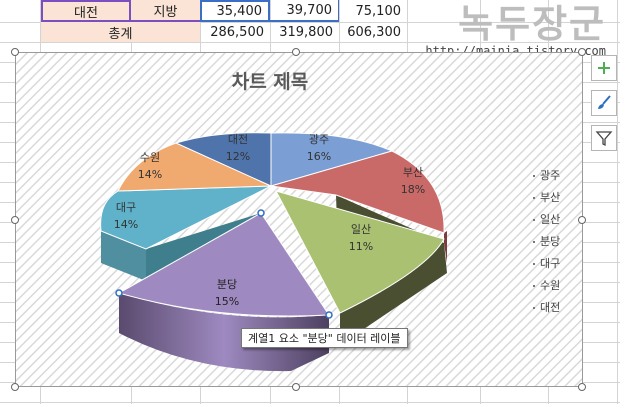 The height and width of the screenshot is (404, 620). What do you see at coordinates (150, 157) in the screenshot?
I see `data-label-5: 수원` at bounding box center [150, 157].